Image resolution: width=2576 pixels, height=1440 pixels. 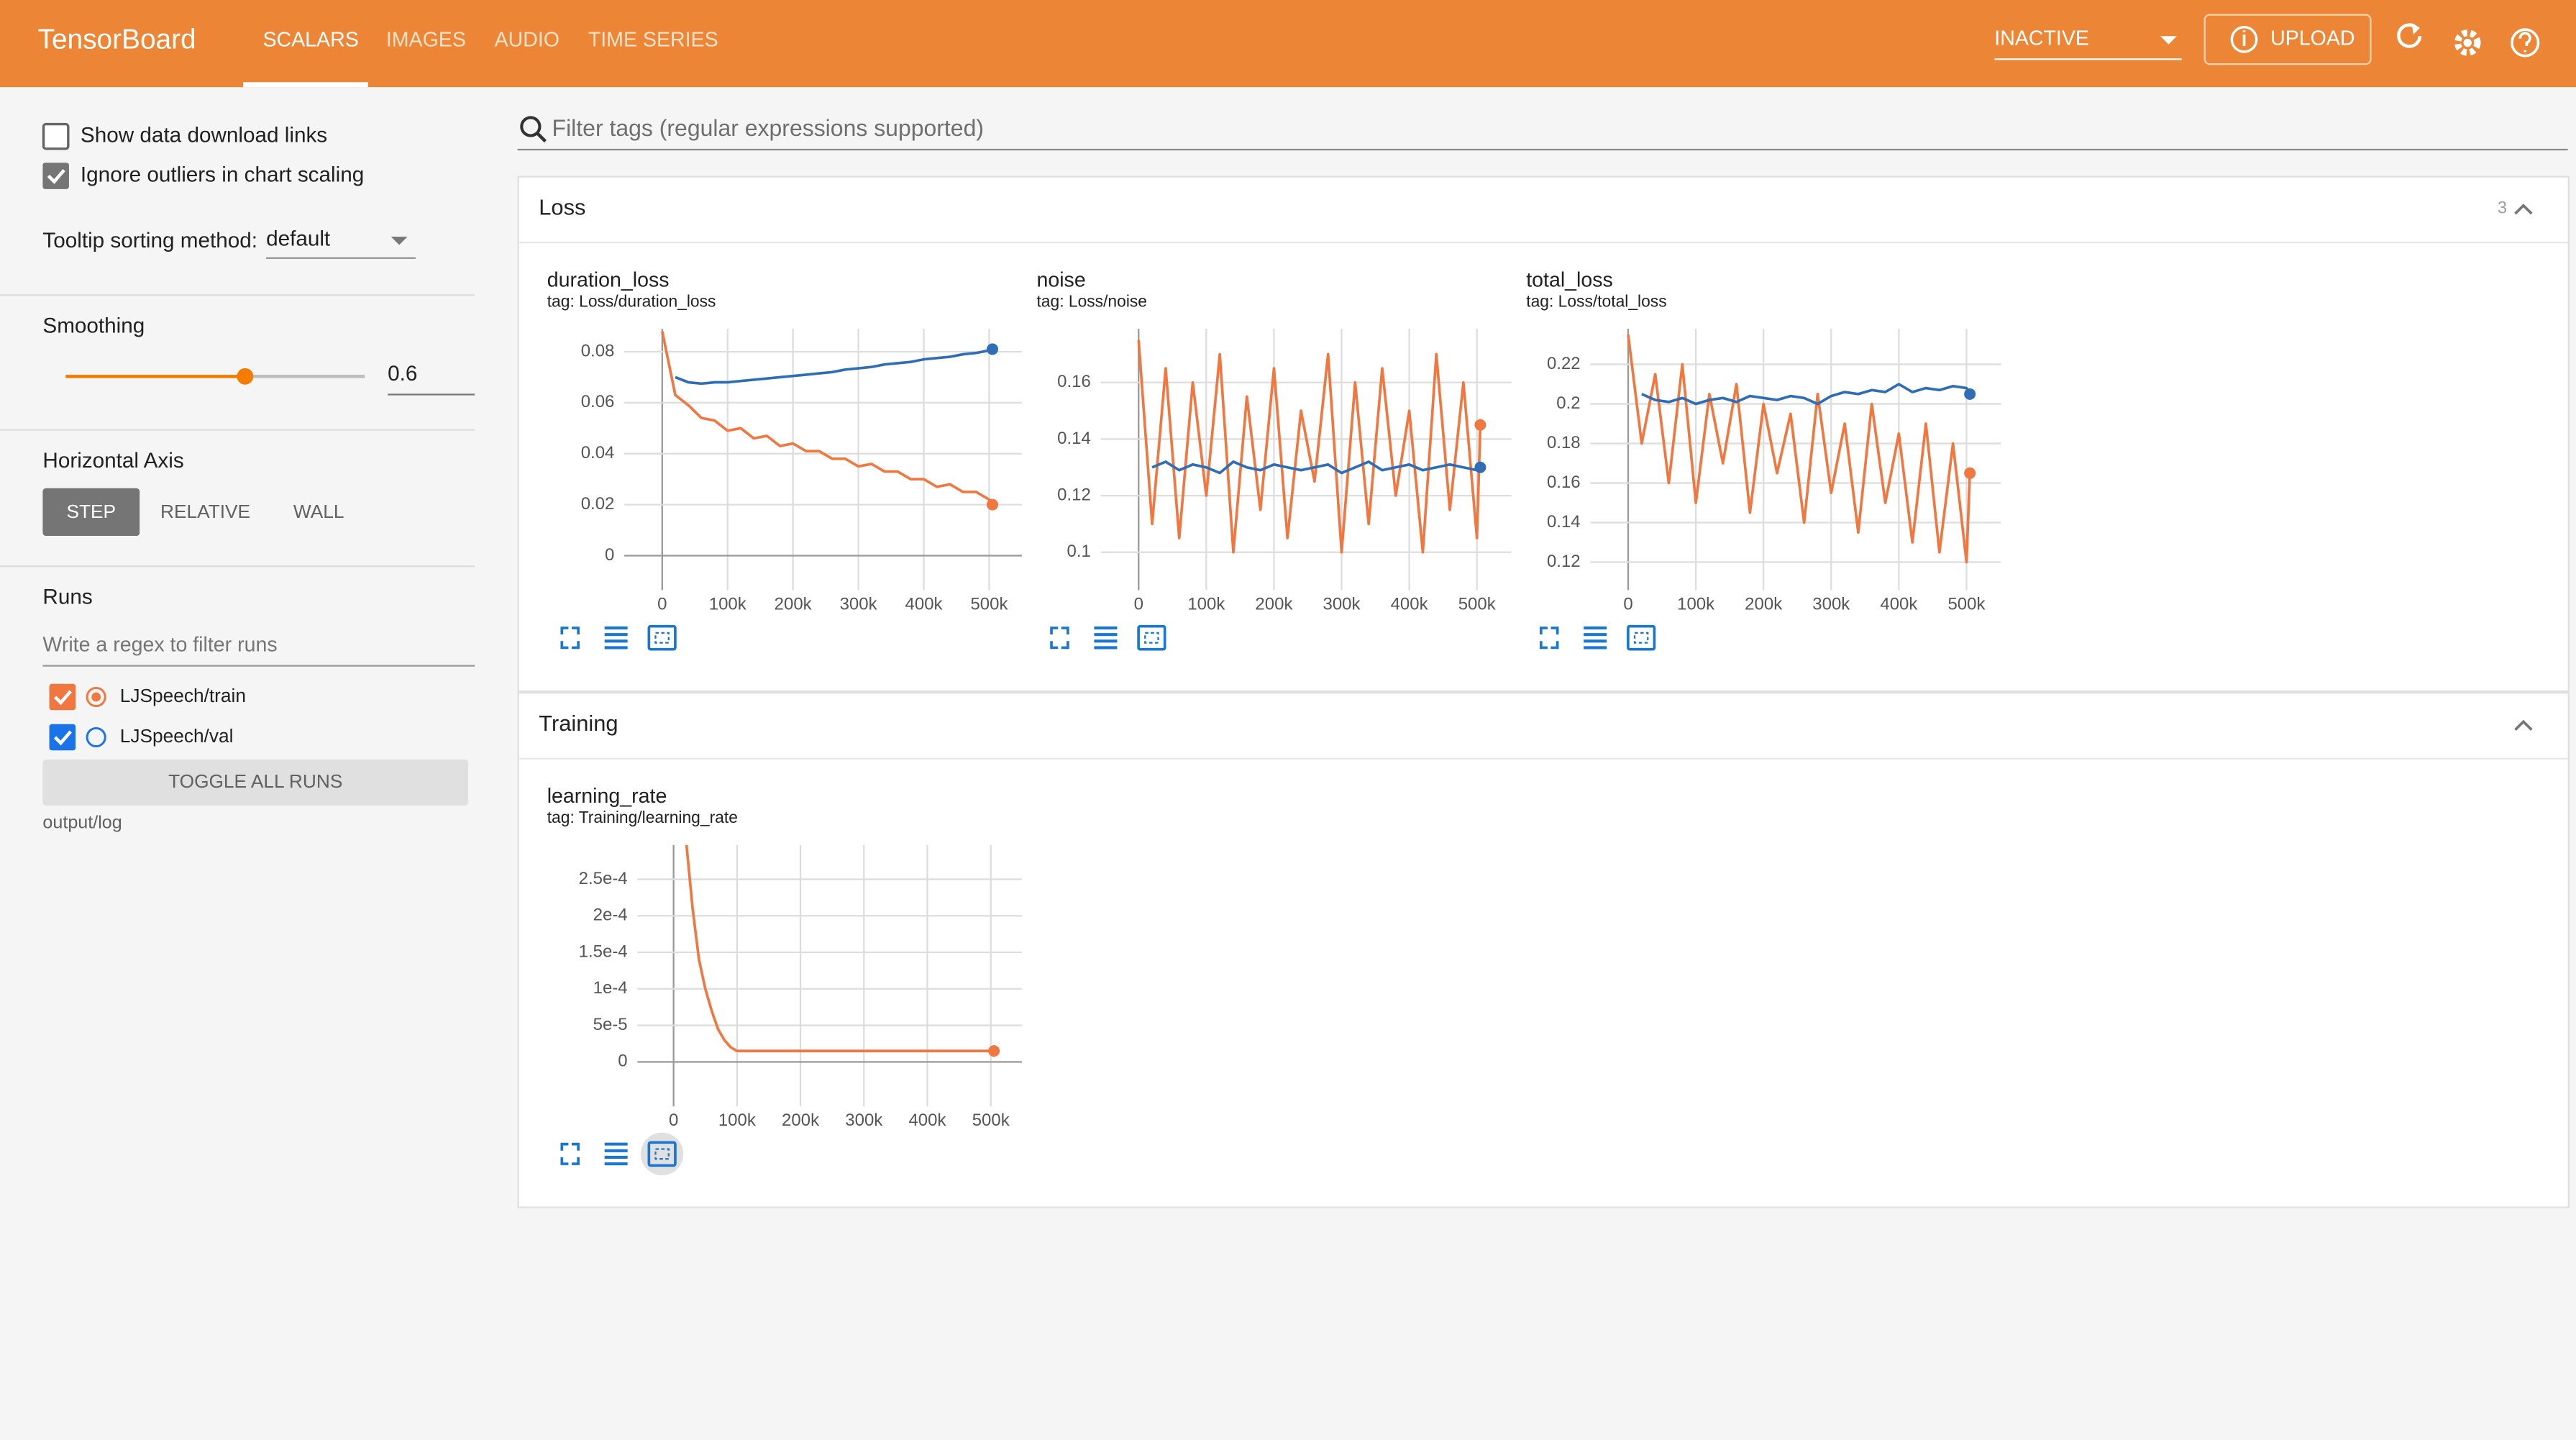 What do you see at coordinates (426, 40) in the screenshot?
I see `tab: IMAGES` at bounding box center [426, 40].